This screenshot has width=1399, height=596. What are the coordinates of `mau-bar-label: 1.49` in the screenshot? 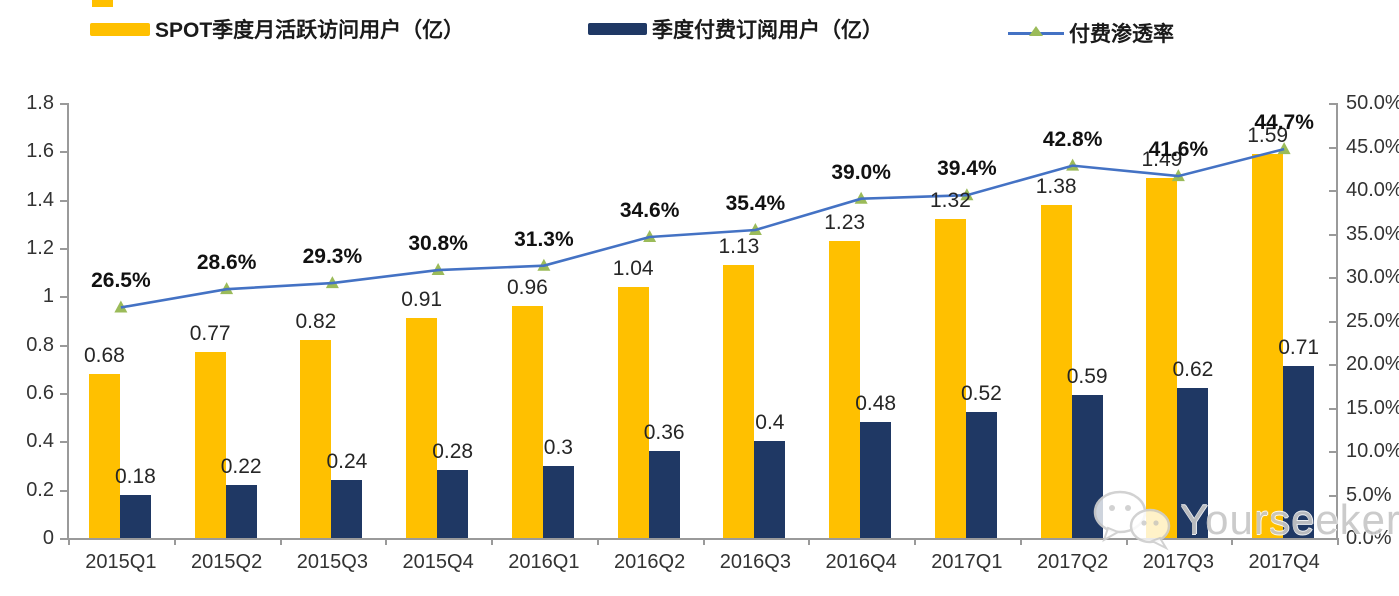 It's located at (1162, 159).